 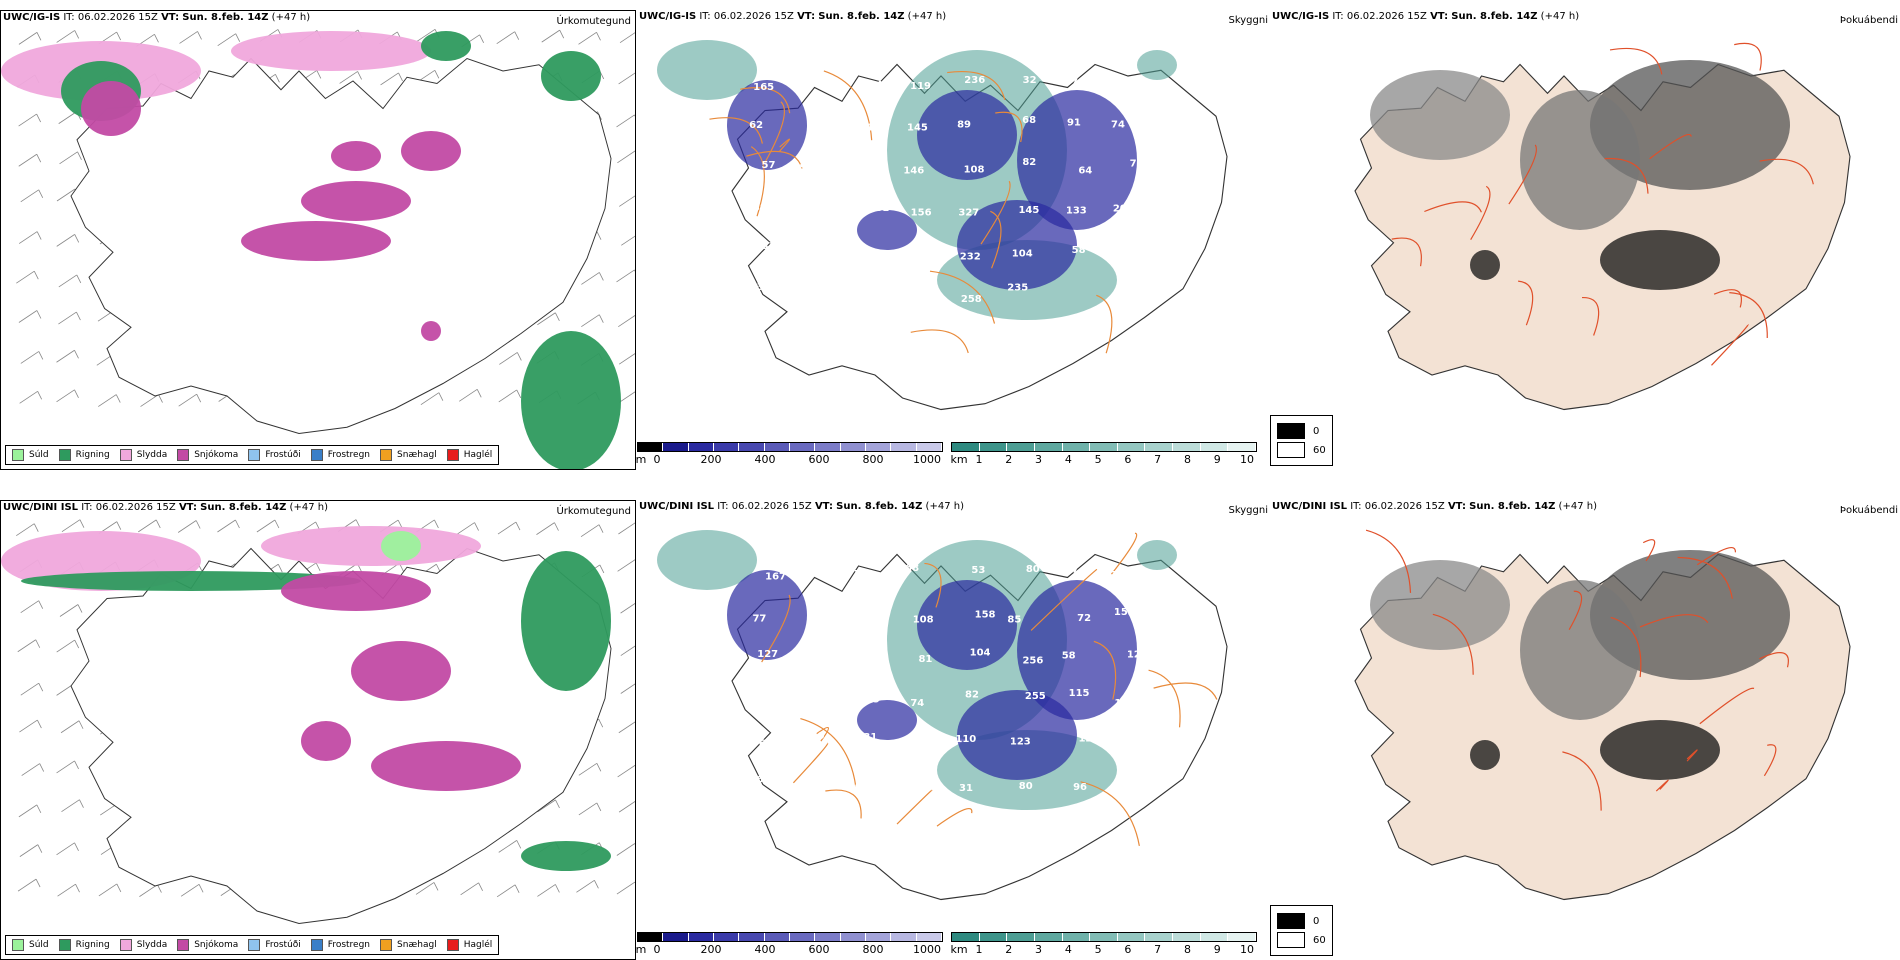 What do you see at coordinates (478, 455) in the screenshot?
I see `legend-label: Haglél` at bounding box center [478, 455].